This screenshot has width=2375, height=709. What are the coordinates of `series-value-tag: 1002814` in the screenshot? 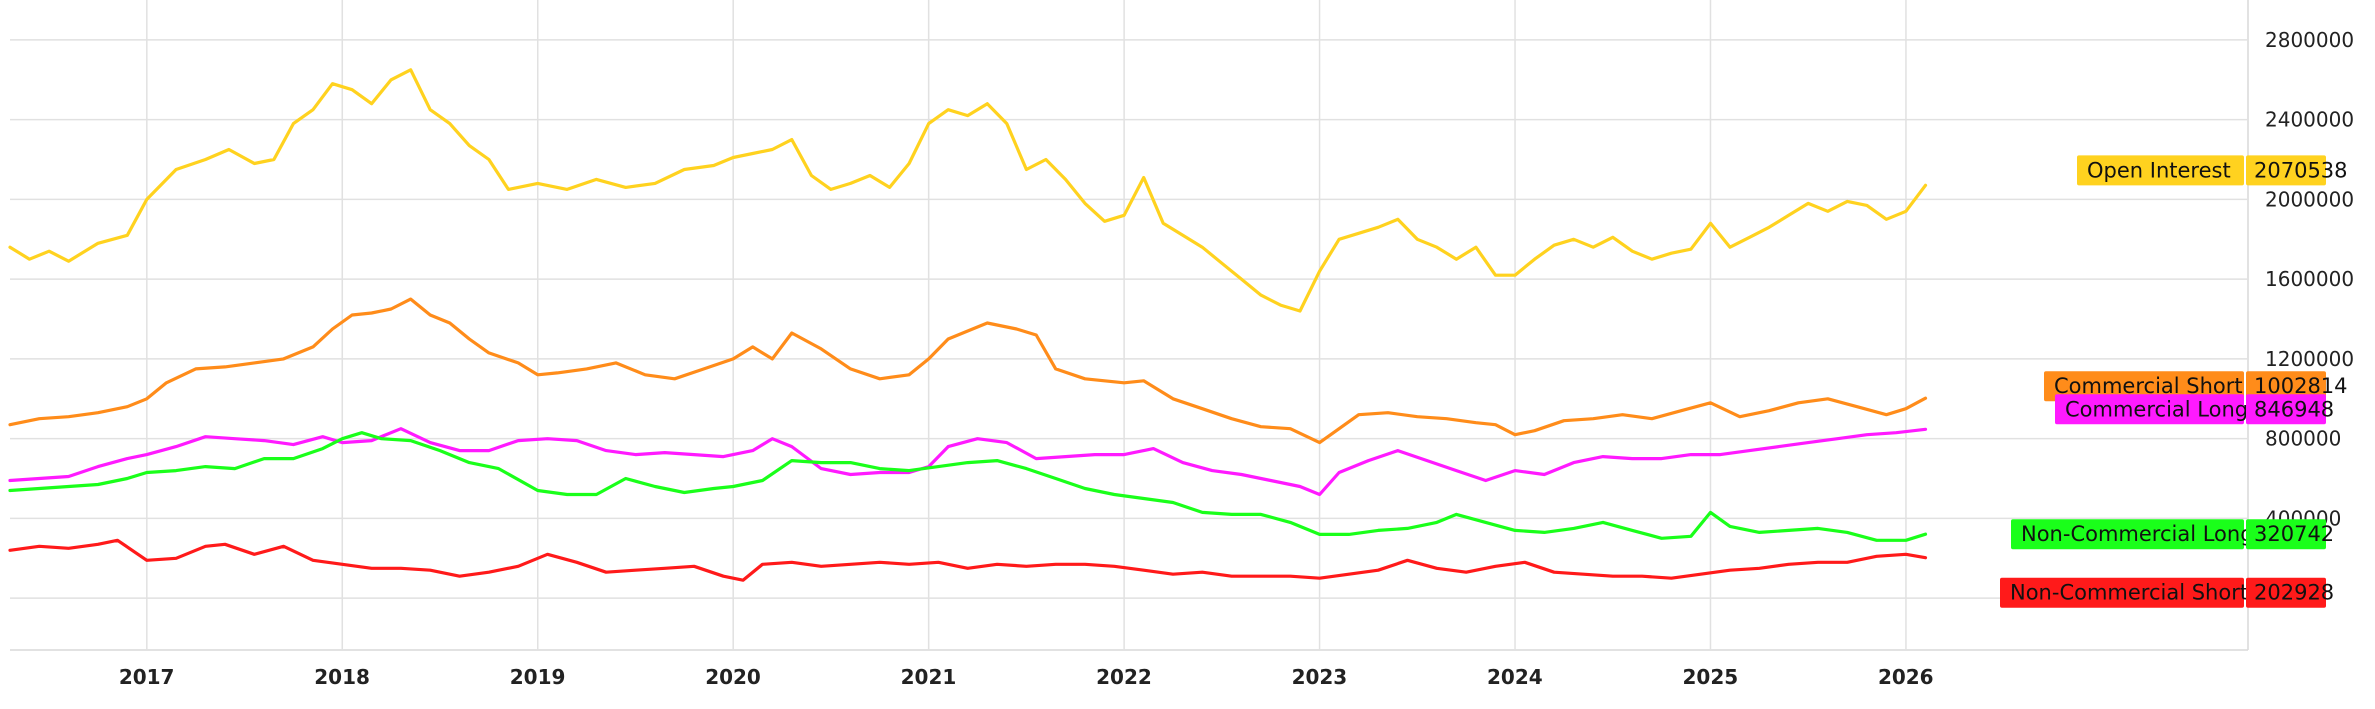 It's located at (2301, 386).